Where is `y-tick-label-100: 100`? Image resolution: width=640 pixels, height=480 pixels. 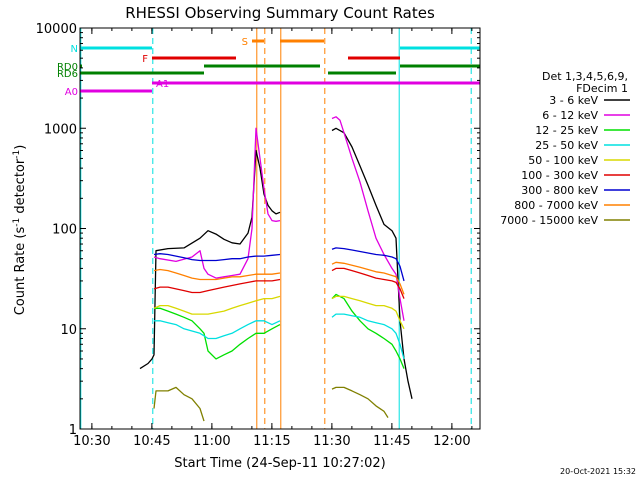
y-tick-label-100: 100 is located at coordinates (64, 230).